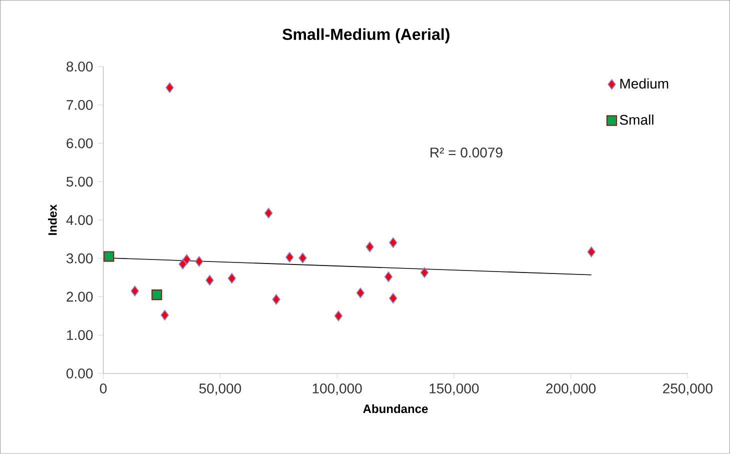  Describe the element at coordinates (79, 143) in the screenshot. I see `y-tick-label: 6.00` at that location.